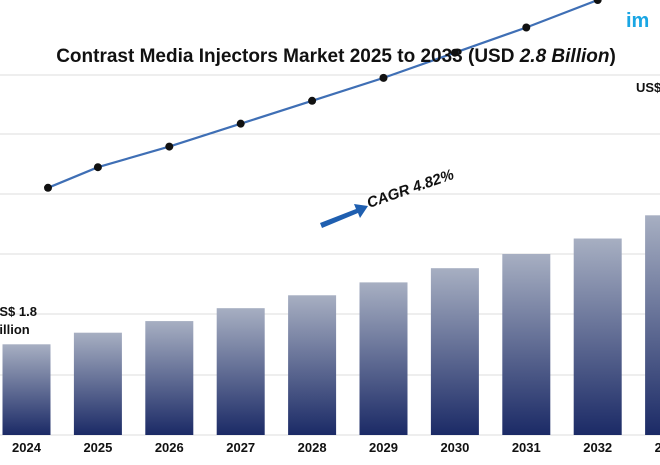 This screenshot has height=465, width=660. I want to click on bar-2025, so click(97, 383).